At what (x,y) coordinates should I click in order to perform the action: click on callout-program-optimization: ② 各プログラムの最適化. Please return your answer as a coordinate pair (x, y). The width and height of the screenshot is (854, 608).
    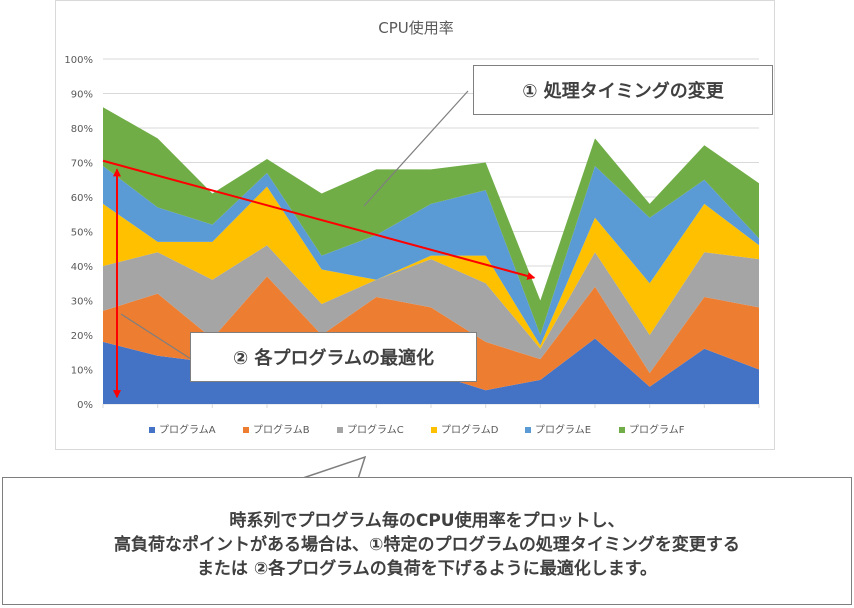
    Looking at the image, I should click on (333, 357).